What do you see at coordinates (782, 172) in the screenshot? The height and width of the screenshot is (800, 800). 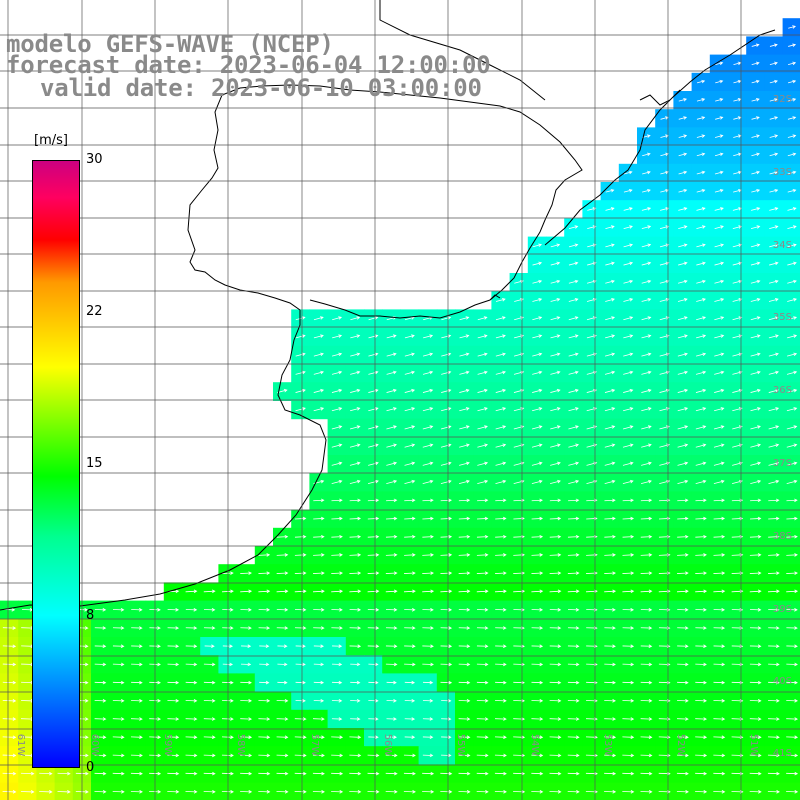 I see `lat-label: 33S` at bounding box center [782, 172].